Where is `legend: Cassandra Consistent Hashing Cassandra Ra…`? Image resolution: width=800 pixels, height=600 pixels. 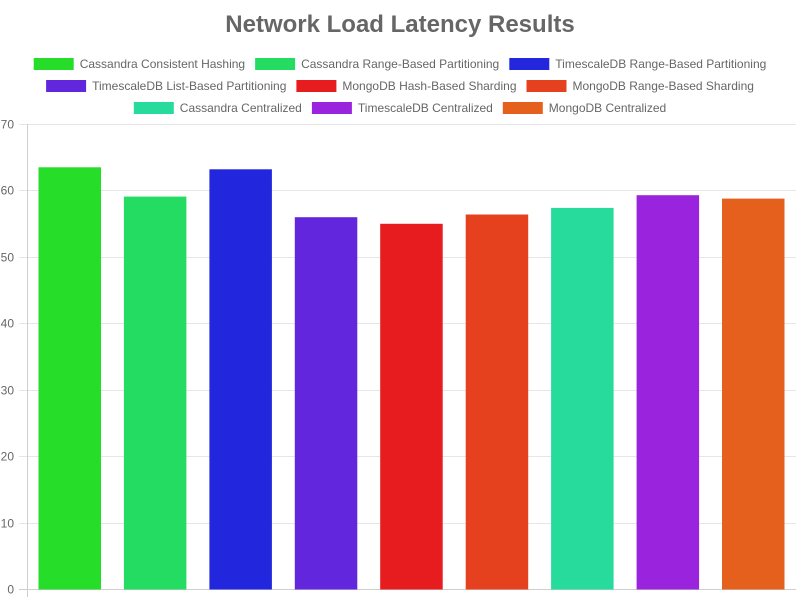
legend: Cassandra Consistent Hashing Cassandra Ra… is located at coordinates (400, 86).